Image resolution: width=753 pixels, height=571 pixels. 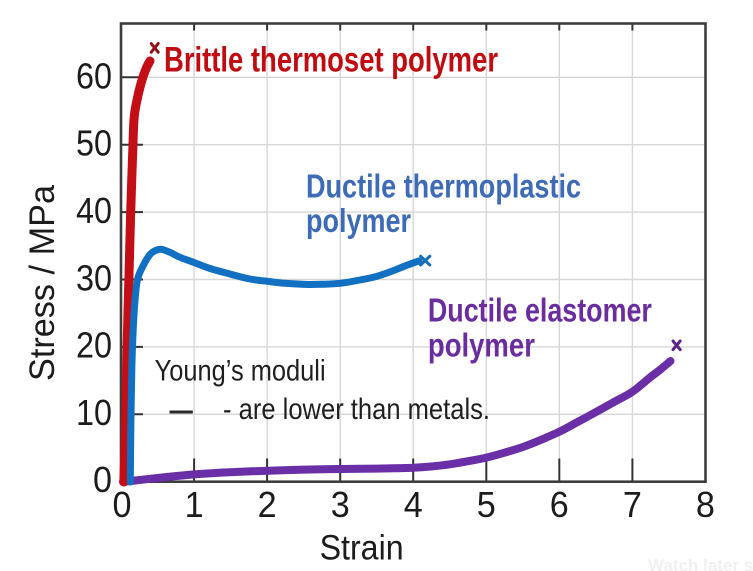 What do you see at coordinates (94, 75) in the screenshot?
I see `svg-text: 60` at bounding box center [94, 75].